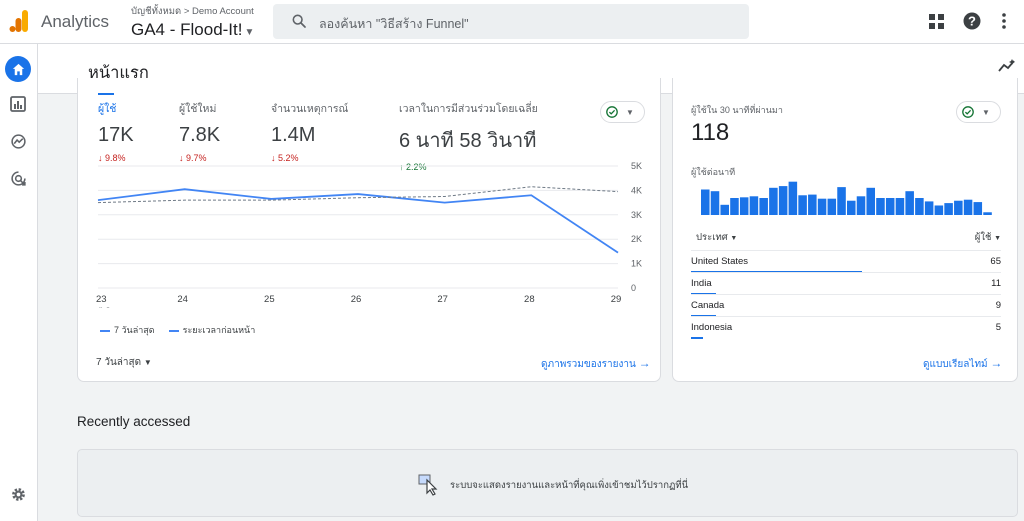 The image size is (1024, 521). What do you see at coordinates (998, 327) in the screenshot?
I see `country-users: 5` at bounding box center [998, 327].